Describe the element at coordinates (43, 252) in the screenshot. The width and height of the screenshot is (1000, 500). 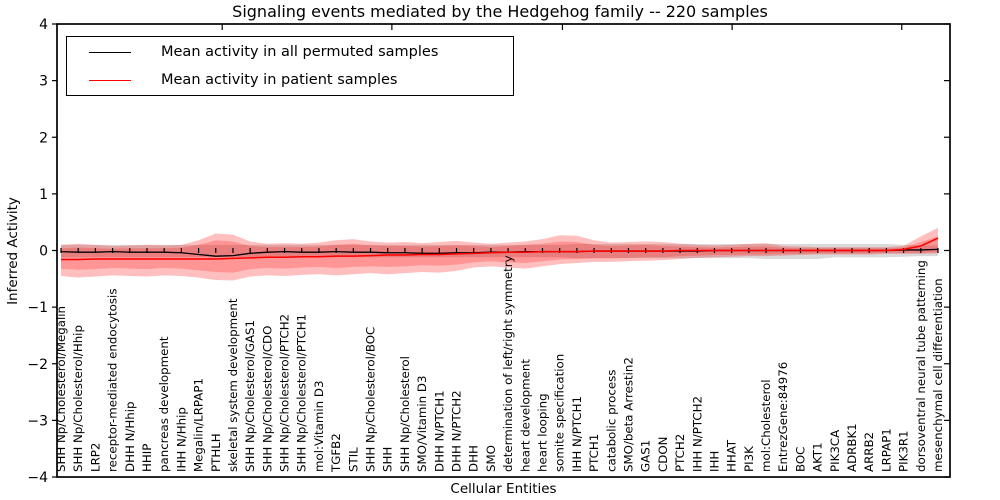
I see `y-tick-label: 0` at that location.